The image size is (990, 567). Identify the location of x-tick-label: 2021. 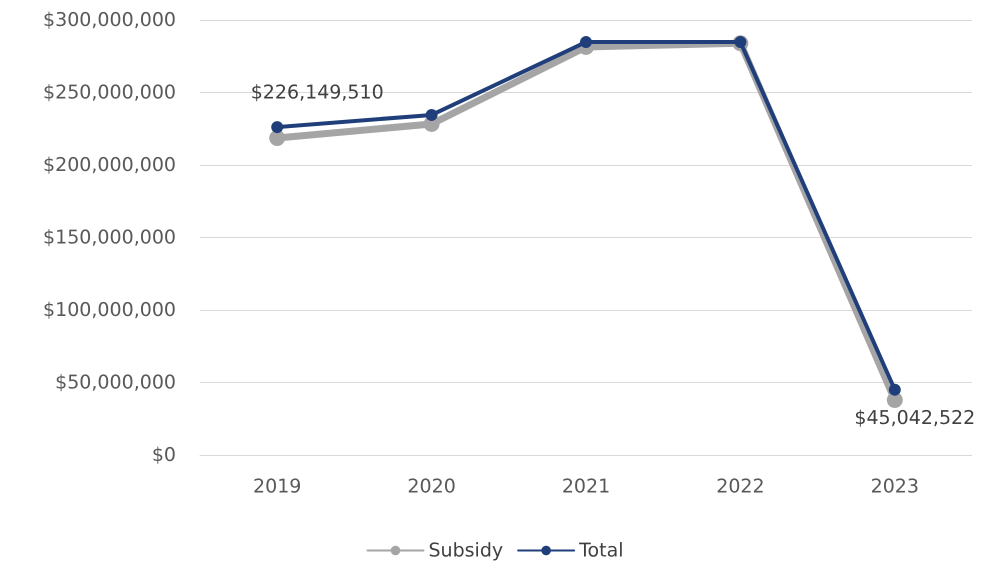
(586, 487).